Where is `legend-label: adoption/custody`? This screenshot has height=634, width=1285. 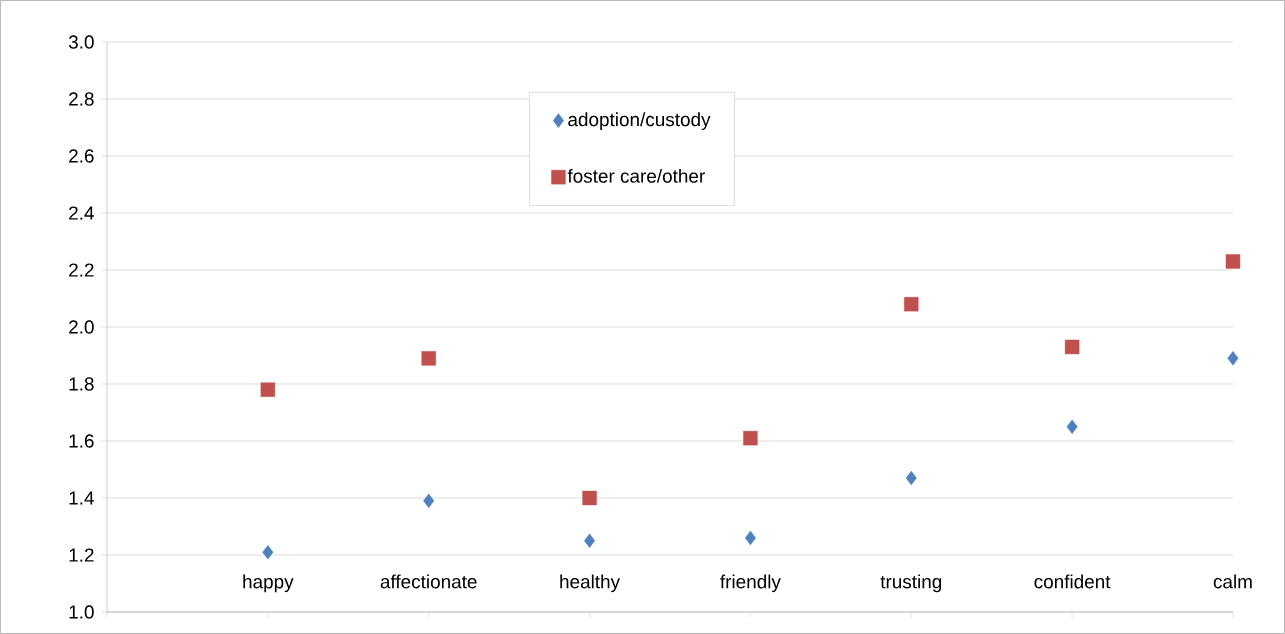
legend-label: adoption/custody is located at coordinates (639, 121).